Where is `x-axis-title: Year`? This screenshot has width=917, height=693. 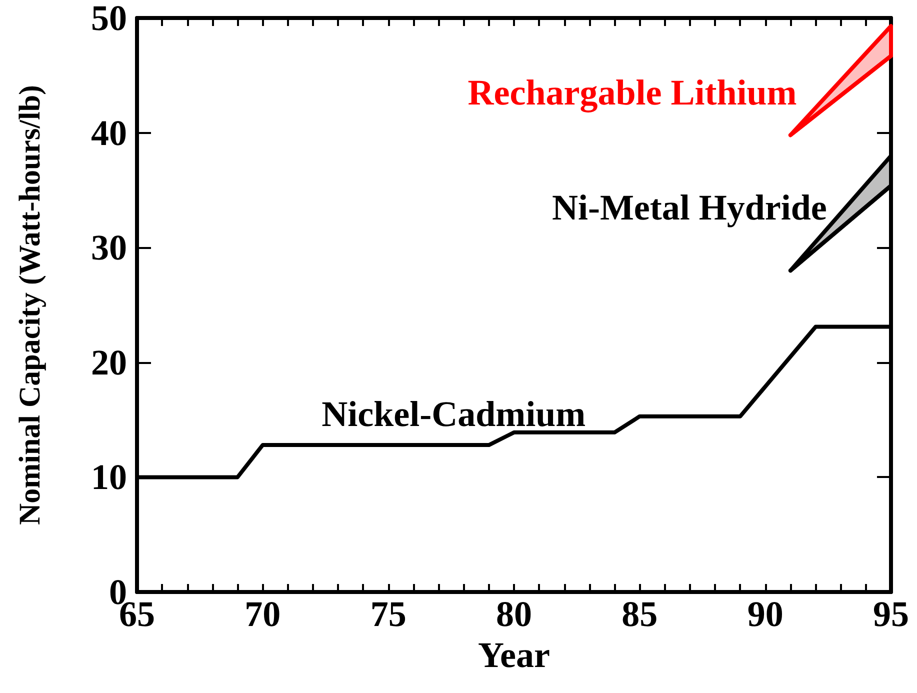 x-axis-title: Year is located at coordinates (514, 654).